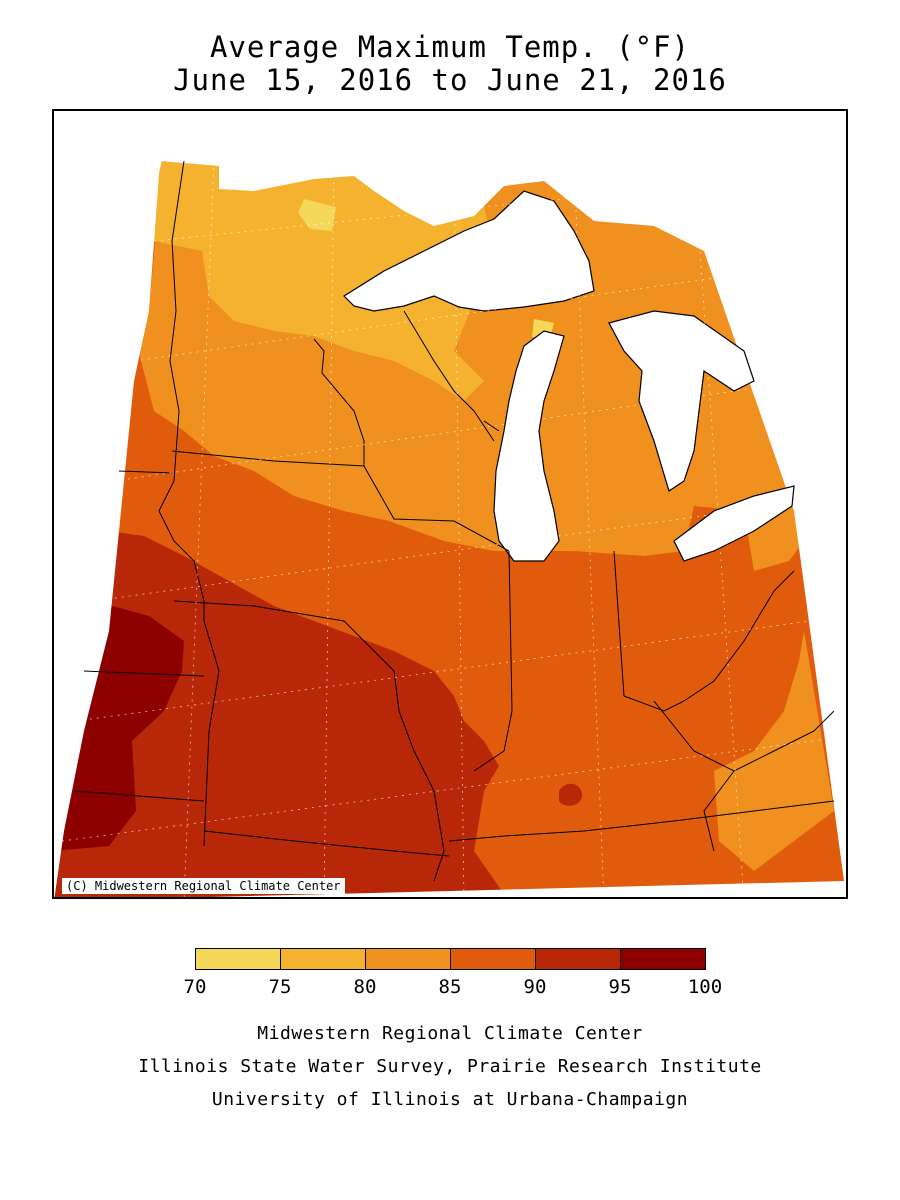 Image resolution: width=900 pixels, height=1200 pixels. What do you see at coordinates (203, 886) in the screenshot?
I see `map-copyright: (C) Midwestern Regional Climate Center` at bounding box center [203, 886].